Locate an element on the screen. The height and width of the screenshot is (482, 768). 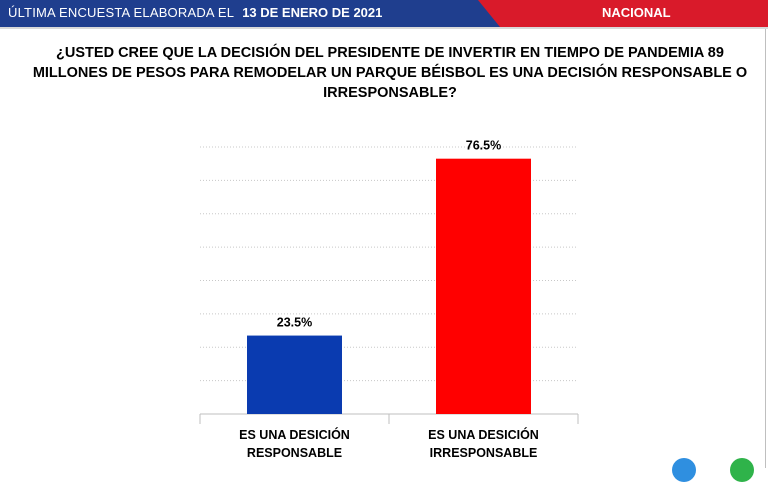
x-tick-label-0-0: ES UNA DESICIÓN is located at coordinates (294, 434).